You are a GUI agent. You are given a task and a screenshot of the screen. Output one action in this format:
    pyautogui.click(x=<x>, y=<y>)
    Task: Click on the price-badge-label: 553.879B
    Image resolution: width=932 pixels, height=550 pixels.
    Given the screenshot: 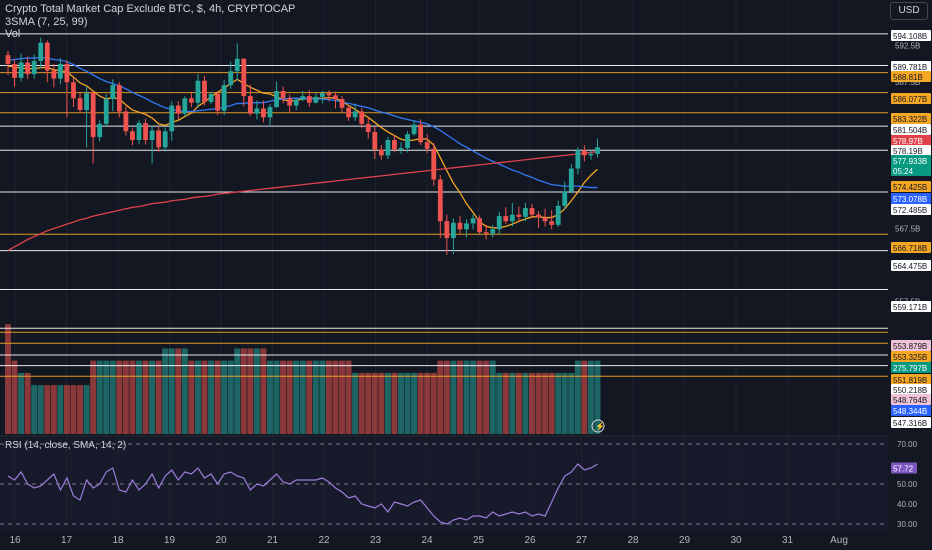 What is the action you would take?
    pyautogui.click(x=910, y=346)
    